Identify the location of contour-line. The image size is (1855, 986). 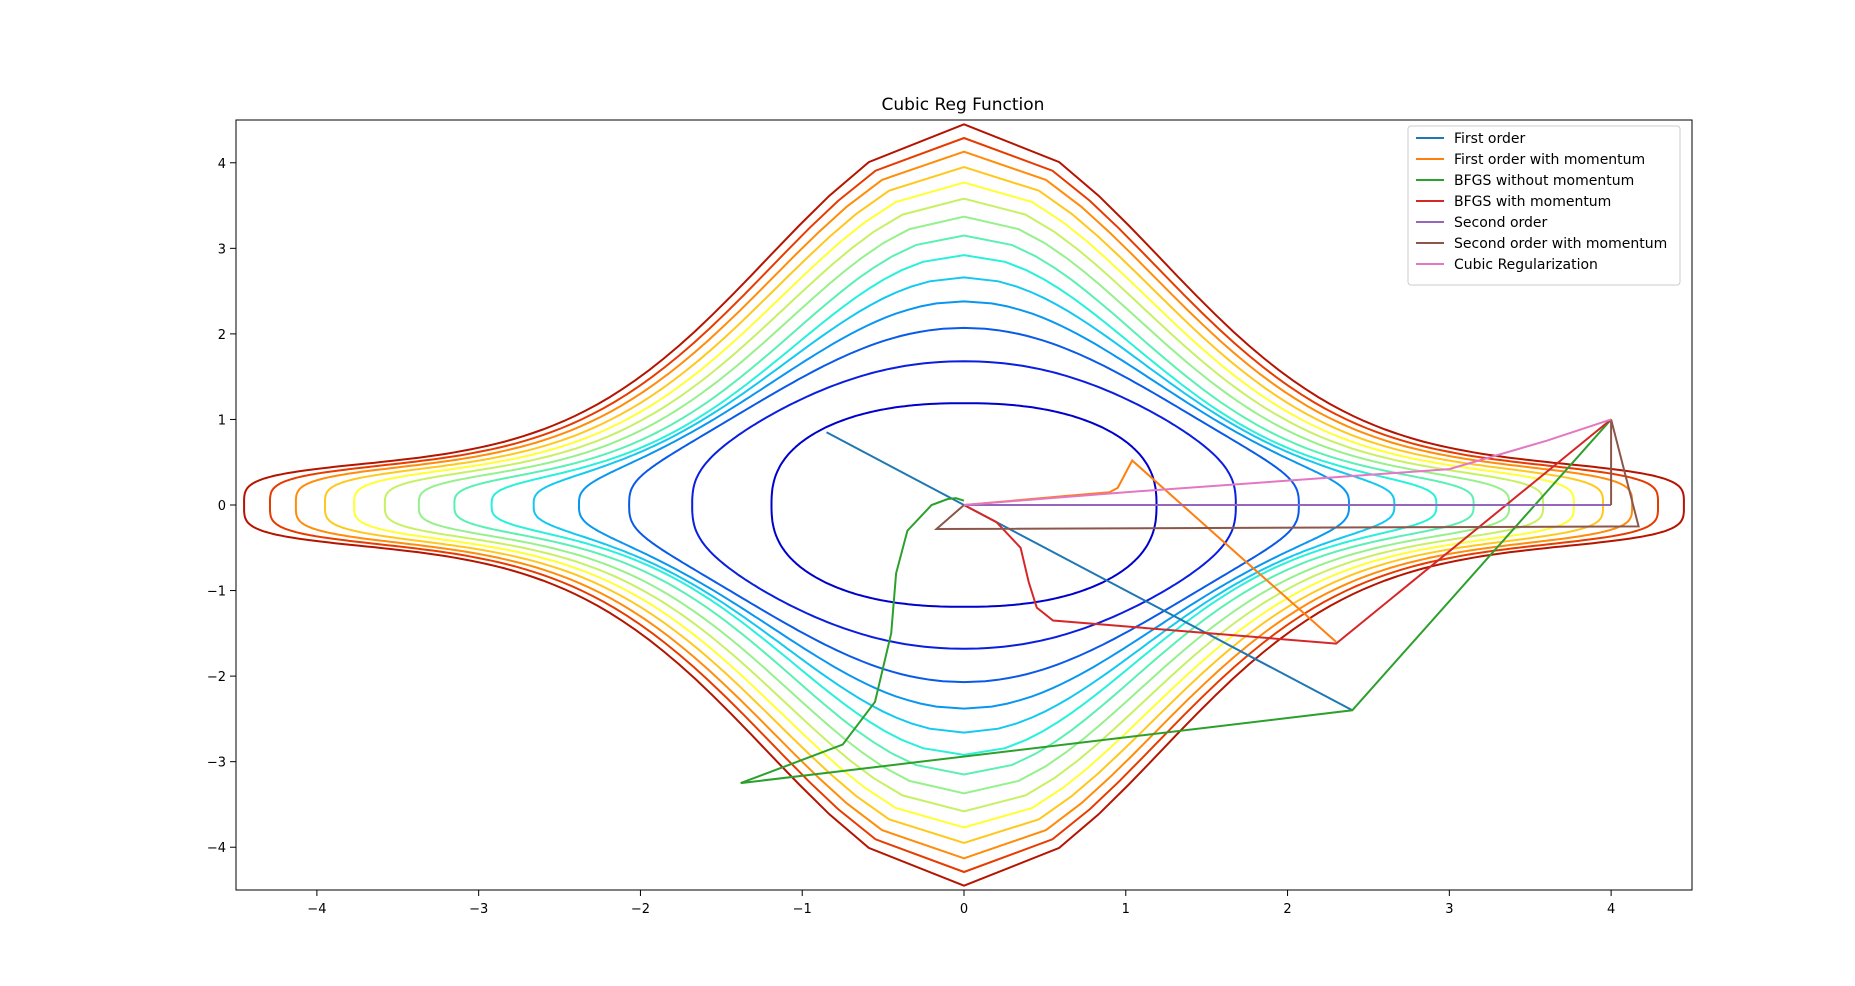
(964, 505).